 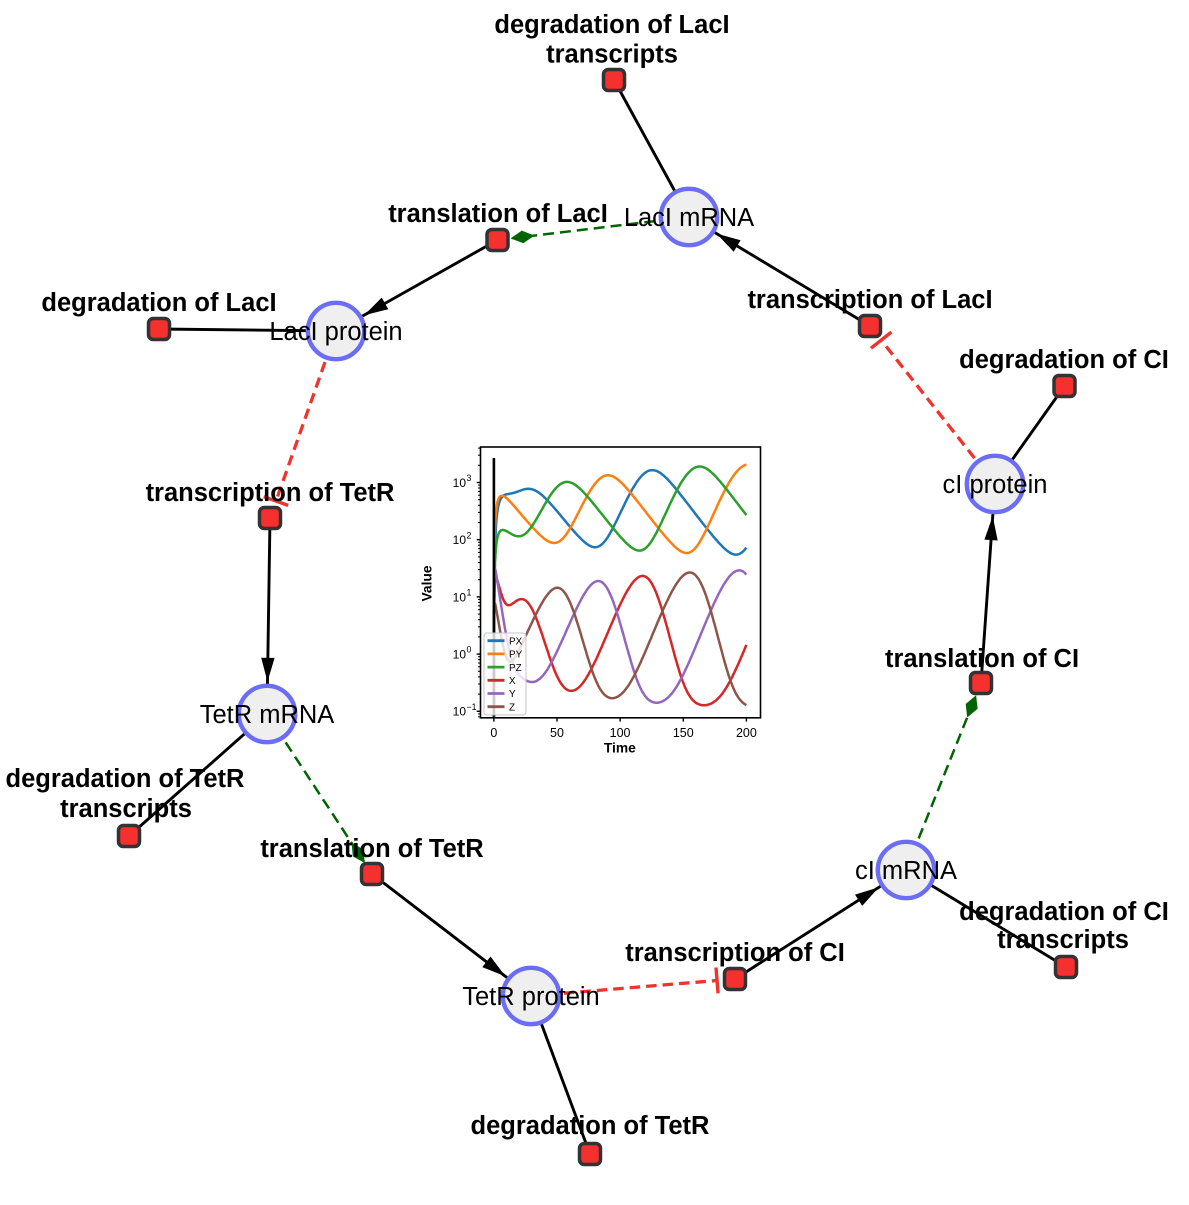 I want to click on svg-text: transcription of CI, so click(x=735, y=953).